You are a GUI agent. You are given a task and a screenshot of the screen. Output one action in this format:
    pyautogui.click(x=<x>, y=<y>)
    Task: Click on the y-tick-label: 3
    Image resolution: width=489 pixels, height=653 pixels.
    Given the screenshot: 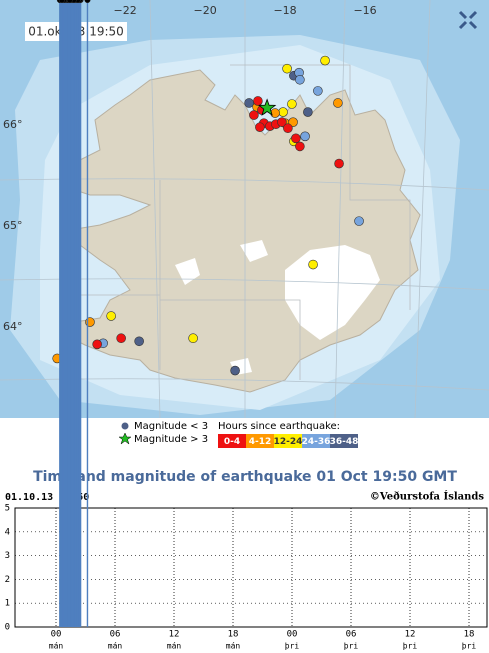 What is the action you would take?
    pyautogui.click(x=7, y=556)
    